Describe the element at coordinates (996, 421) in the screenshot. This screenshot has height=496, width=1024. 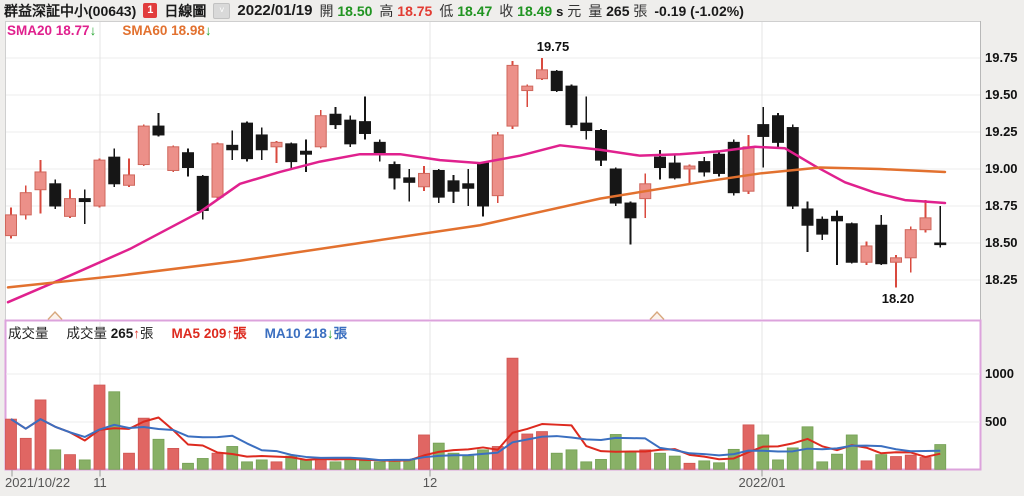
I see `volume-axis-label: 500` at that location.